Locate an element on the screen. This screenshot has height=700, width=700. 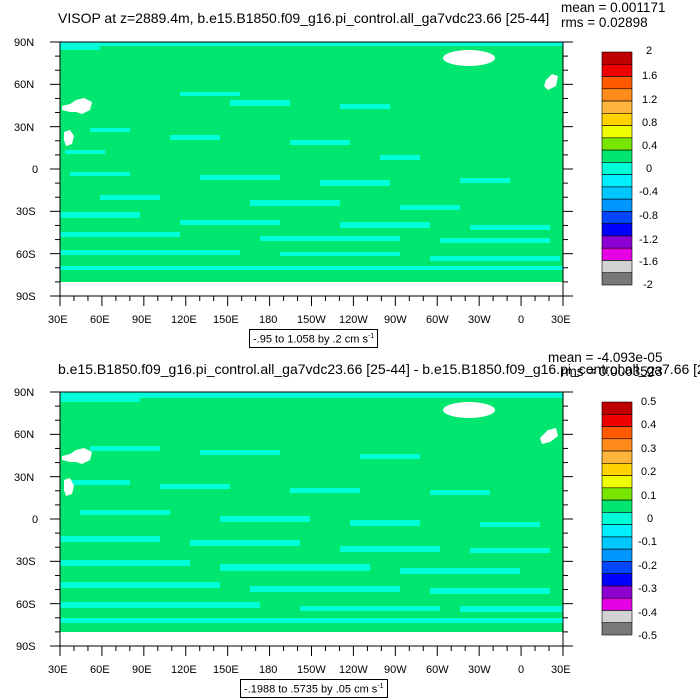
colorbar-label: -0.5 is located at coordinates (647, 636).